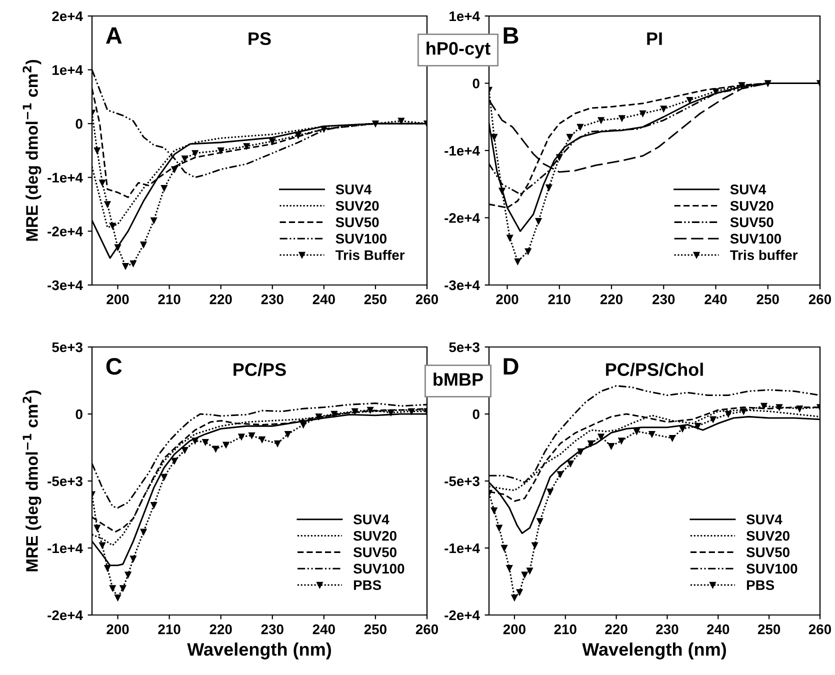 The height and width of the screenshot is (675, 835). I want to click on y-tick-label: 2e+4, so click(67, 16).